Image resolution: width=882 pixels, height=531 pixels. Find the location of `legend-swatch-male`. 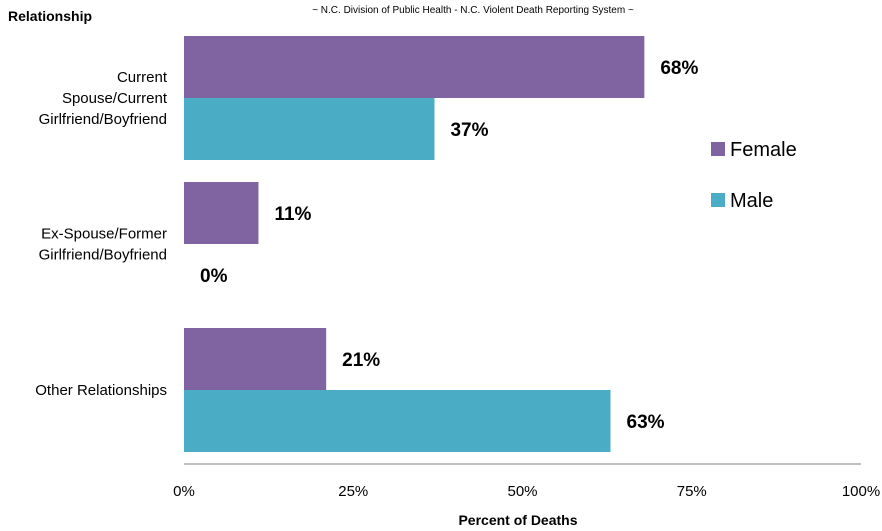

legend-swatch-male is located at coordinates (718, 200).